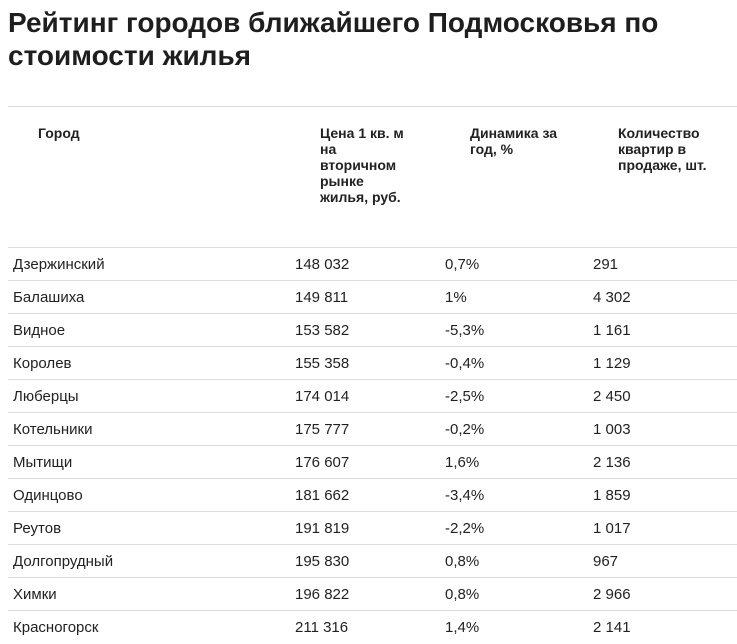 The image size is (737, 644). What do you see at coordinates (372, 561) in the screenshot?
I see `table-row: Долгопрудный 195 830 0,8% 967` at bounding box center [372, 561].